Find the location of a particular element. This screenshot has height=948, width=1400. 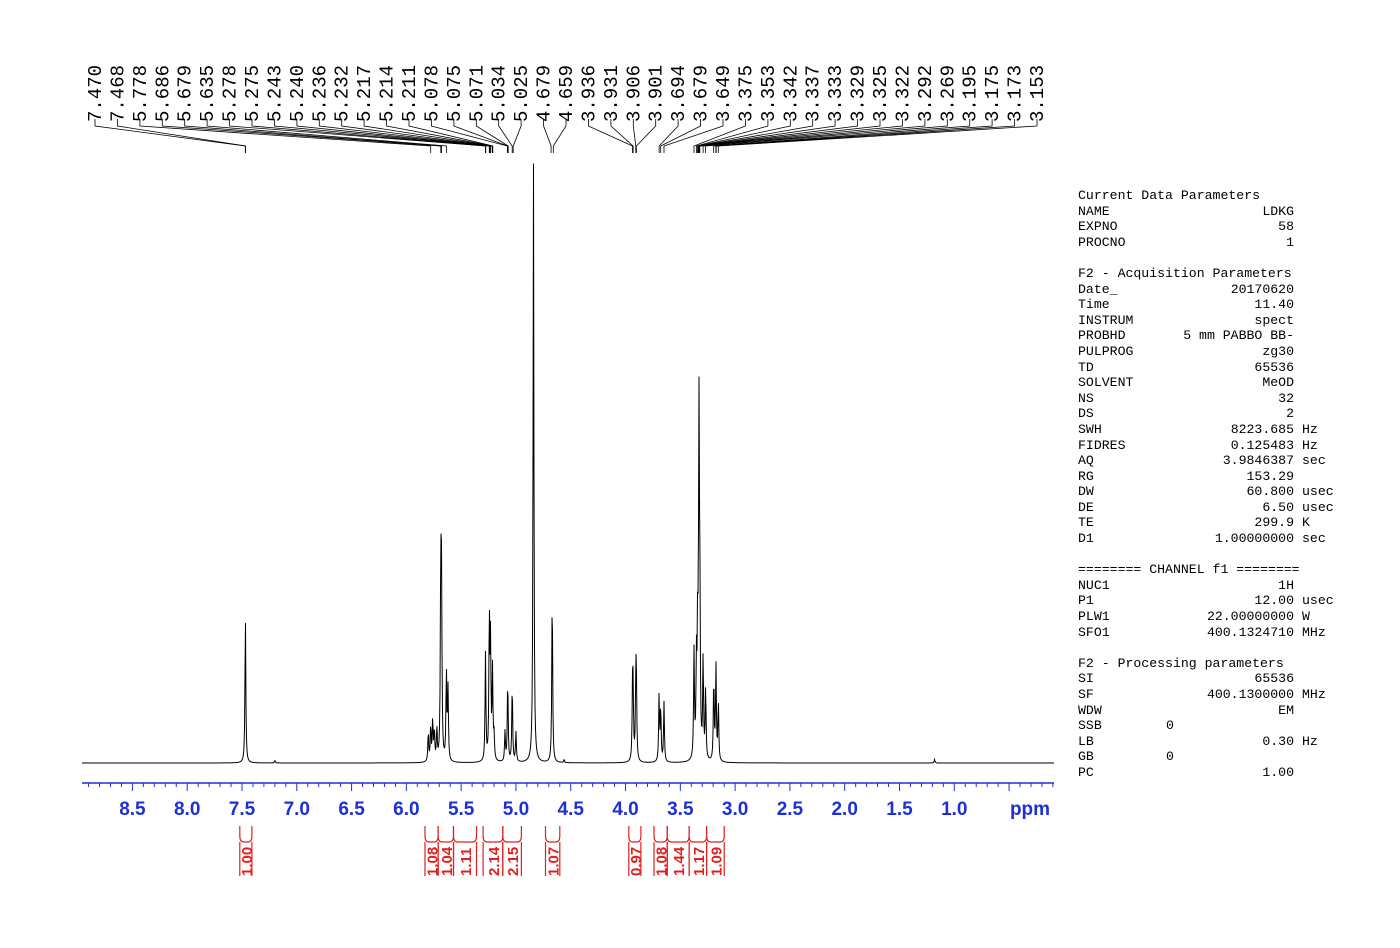

param-row-gb: GB 0 is located at coordinates (1223, 757).